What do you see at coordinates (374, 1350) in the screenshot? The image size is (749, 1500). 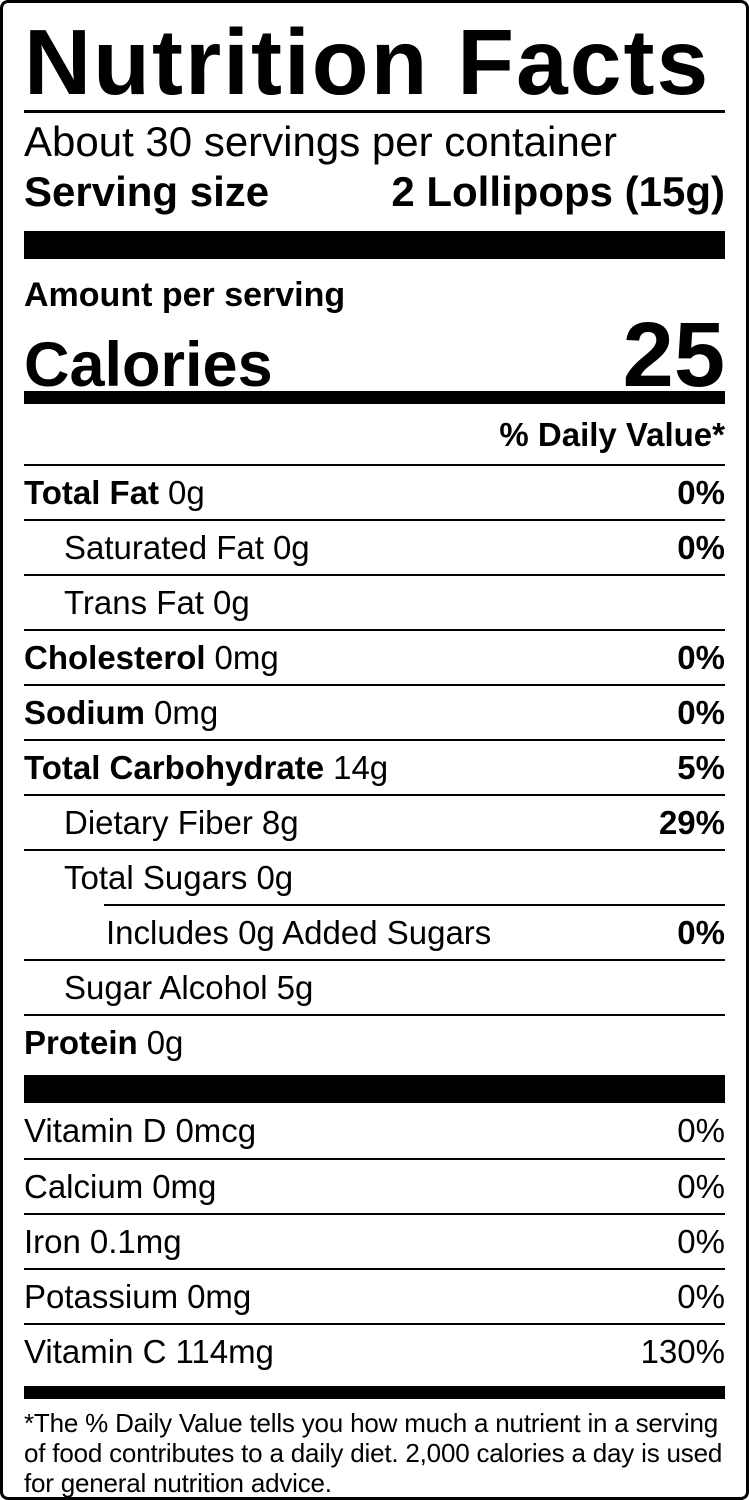 I see `micronutrient-row-vitamin-c: Vitamin C 114mg 130%` at bounding box center [374, 1350].